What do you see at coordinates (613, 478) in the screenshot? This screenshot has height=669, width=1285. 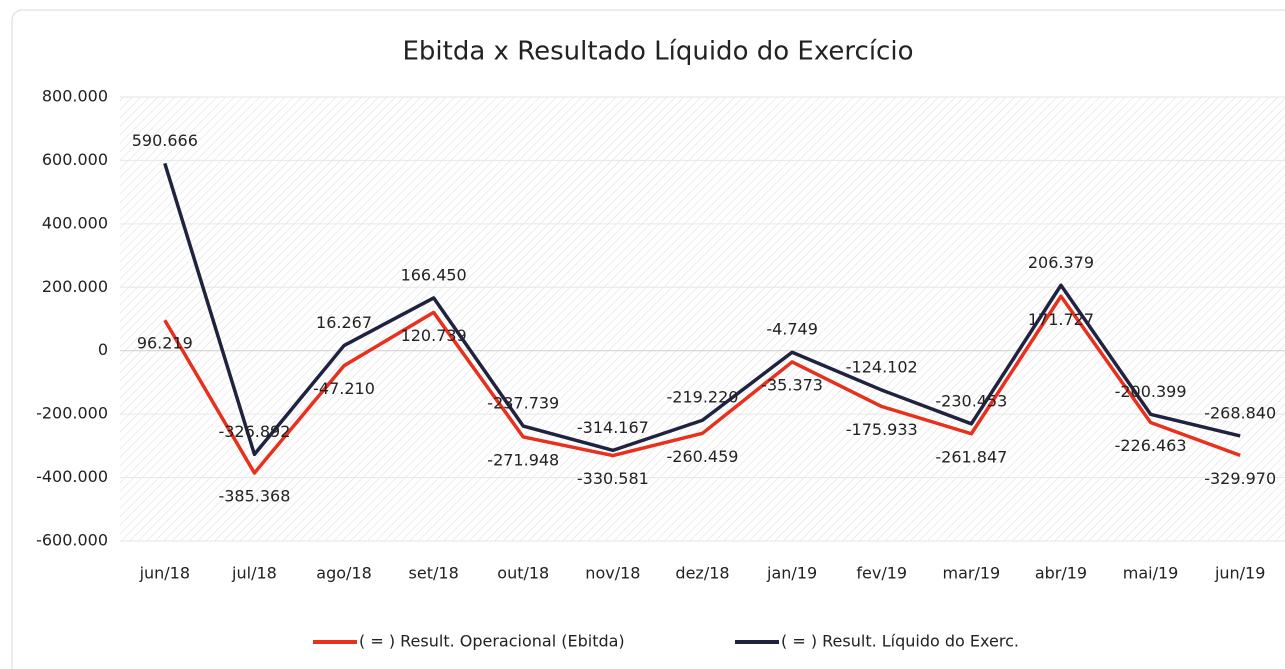 I see `data-label: -330.581` at bounding box center [613, 478].